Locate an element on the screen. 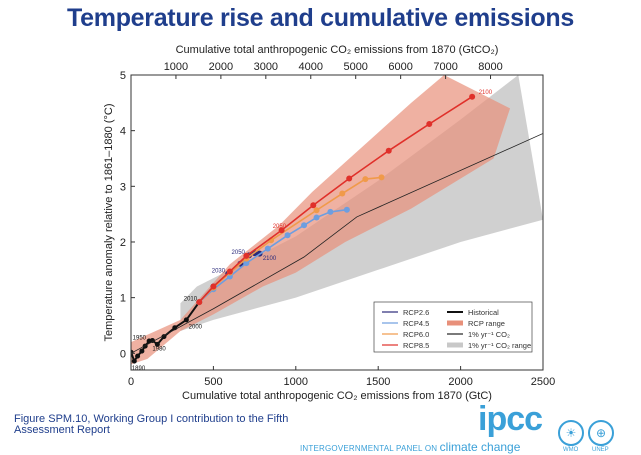 Image resolution: width=641 pixels, height=455 pixels. y-tick-label: 4 is located at coordinates (123, 132).